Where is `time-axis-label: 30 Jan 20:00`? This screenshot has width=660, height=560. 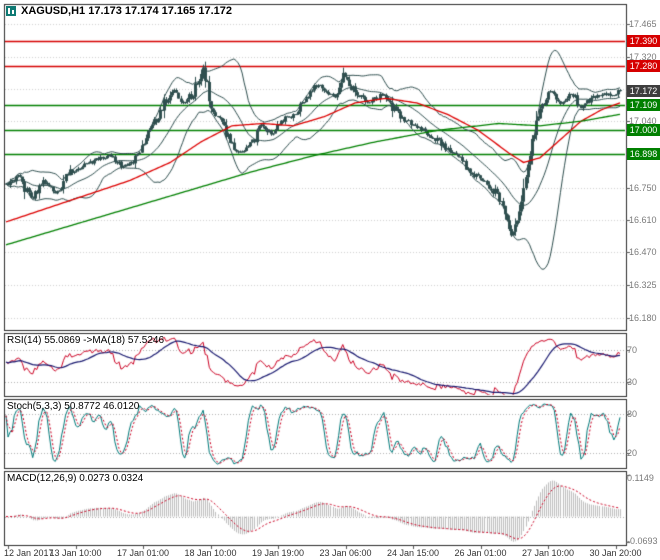
time-axis-label: 30 Jan 20:00 is located at coordinates (615, 553).